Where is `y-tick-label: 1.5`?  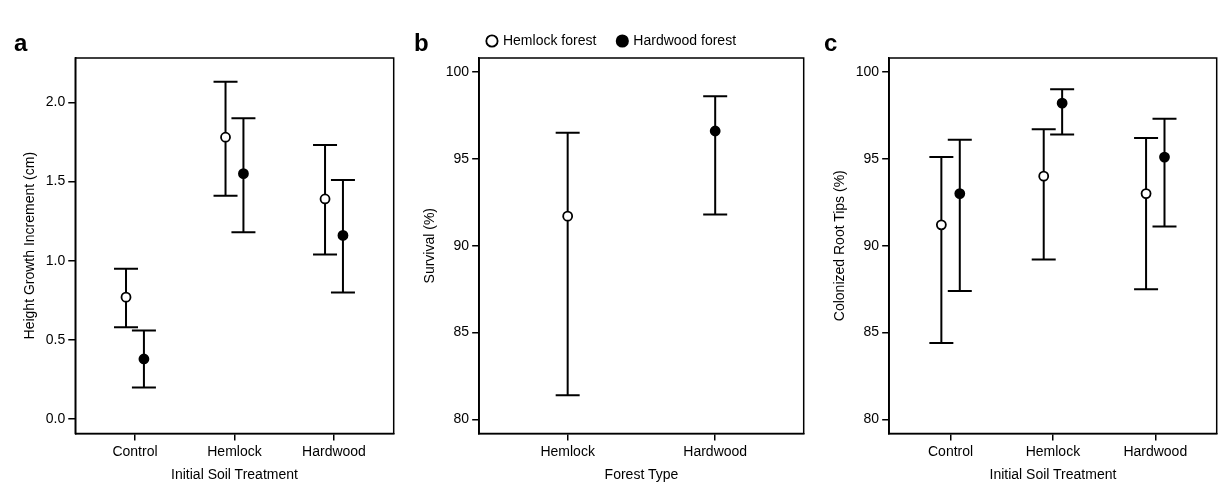
y-tick-label: 1.5 is located at coordinates (55, 180).